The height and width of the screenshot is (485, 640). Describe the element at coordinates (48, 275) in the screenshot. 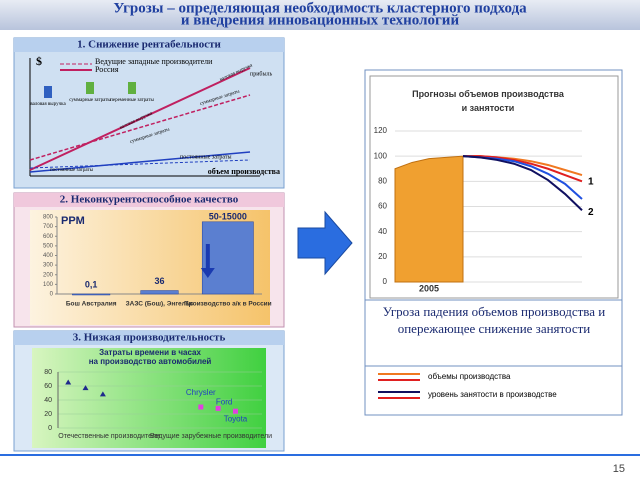

I see `y-tick-label: 200` at that location.